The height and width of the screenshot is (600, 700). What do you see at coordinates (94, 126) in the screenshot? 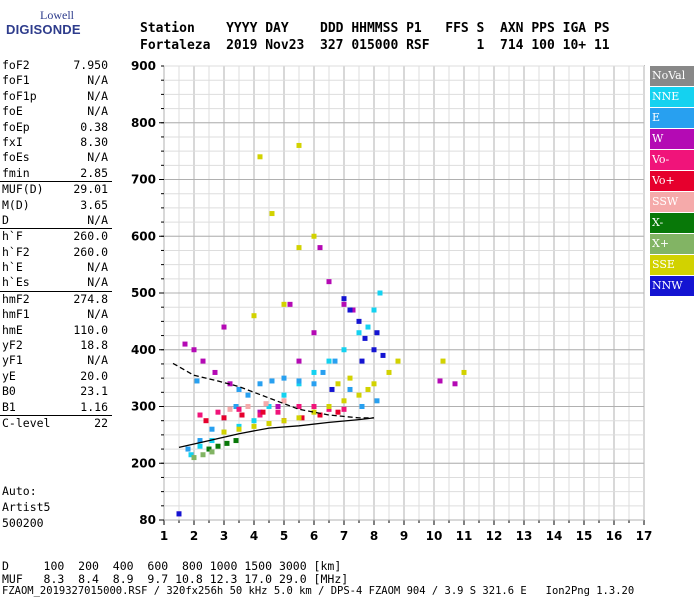
I see `param-value: 0.38` at bounding box center [94, 126].